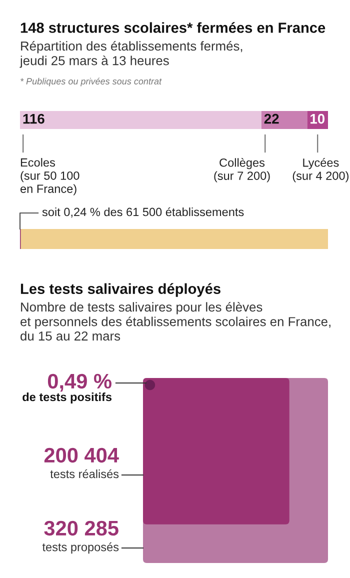  I want to click on data-label: 0,49 %, so click(80, 383).